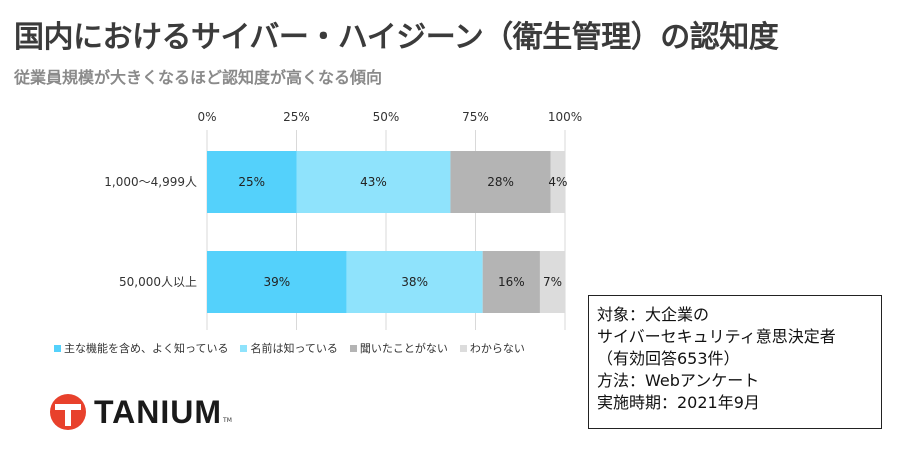  What do you see at coordinates (68, 412) in the screenshot?
I see `tanium-t-icon` at bounding box center [68, 412].